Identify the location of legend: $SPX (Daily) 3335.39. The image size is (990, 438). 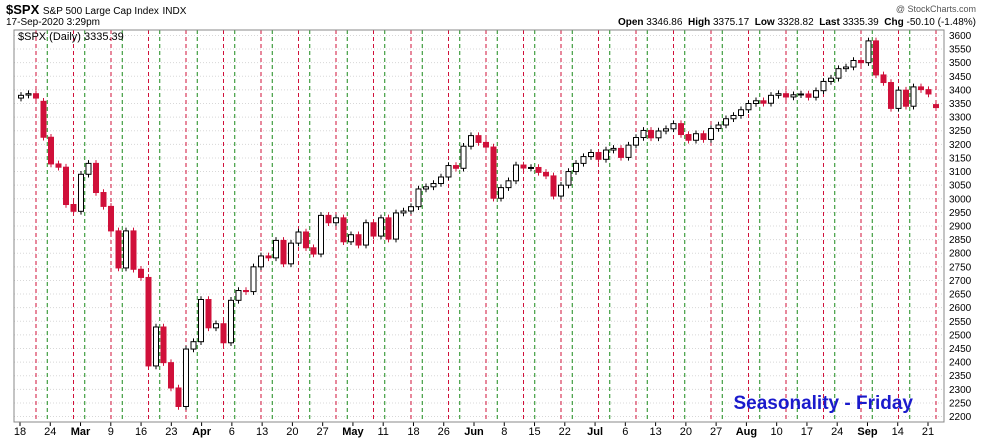
(71, 37).